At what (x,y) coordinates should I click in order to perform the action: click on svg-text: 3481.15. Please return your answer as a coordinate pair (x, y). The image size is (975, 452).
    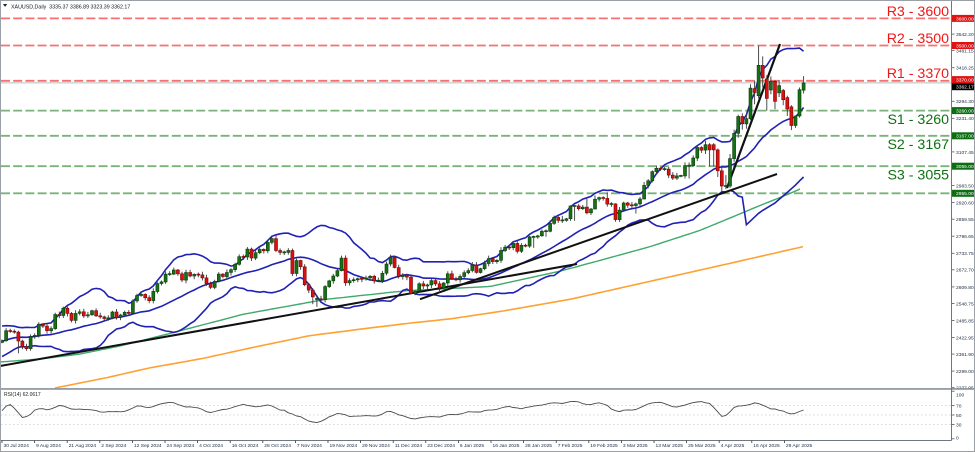
    Looking at the image, I should click on (965, 52).